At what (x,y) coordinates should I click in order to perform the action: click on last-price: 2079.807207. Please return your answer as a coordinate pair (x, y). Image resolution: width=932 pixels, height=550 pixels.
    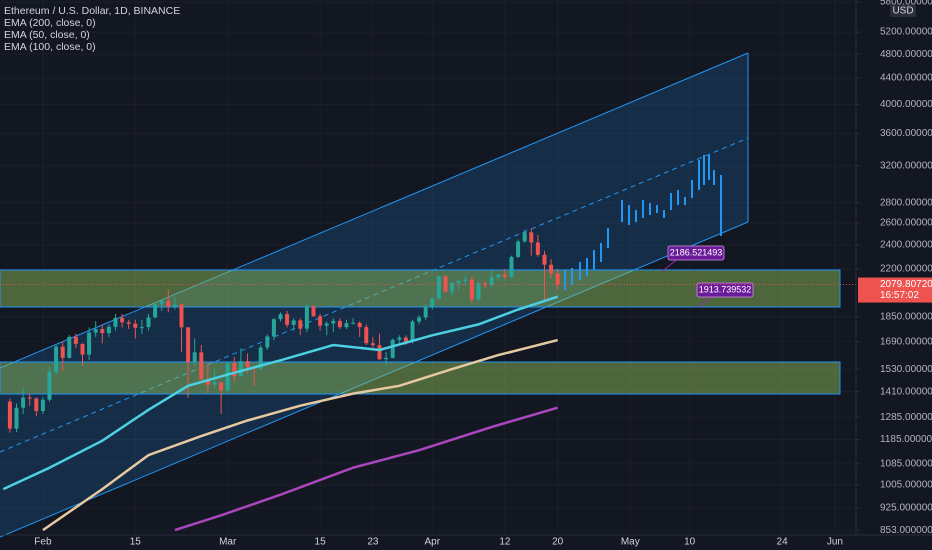
    Looking at the image, I should click on (906, 284).